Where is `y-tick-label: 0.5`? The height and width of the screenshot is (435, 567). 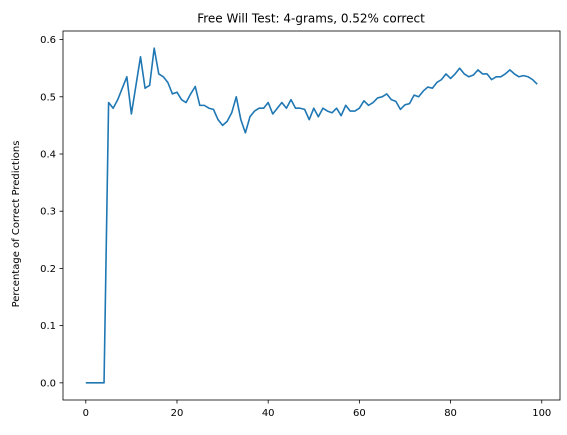 y-tick-label: 0.5 is located at coordinates (48, 97).